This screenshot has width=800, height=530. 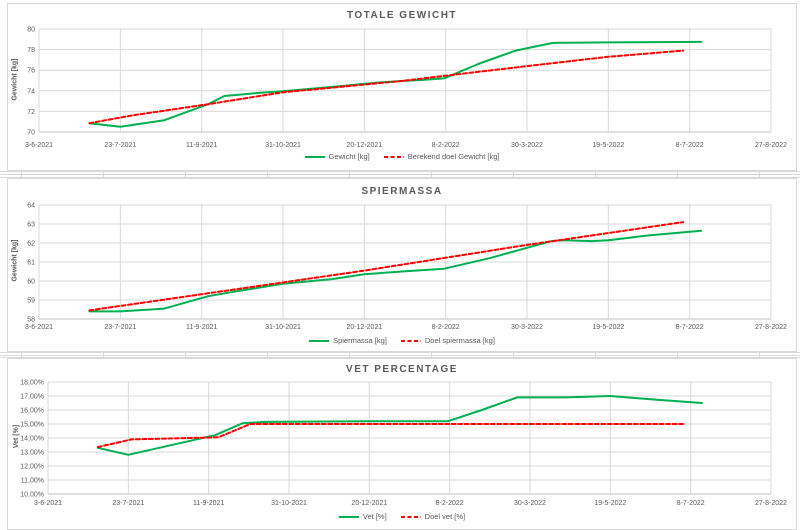 I want to click on svg-text: 11,00%, so click(x=32, y=481).